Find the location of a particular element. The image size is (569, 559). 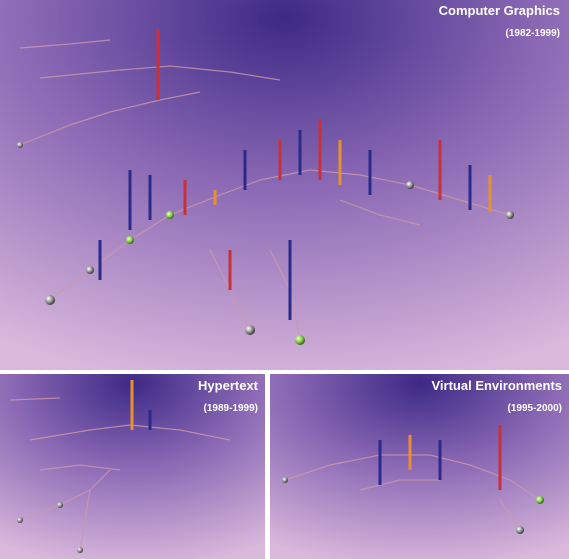

panel-title: Hypertext is located at coordinates (228, 385).